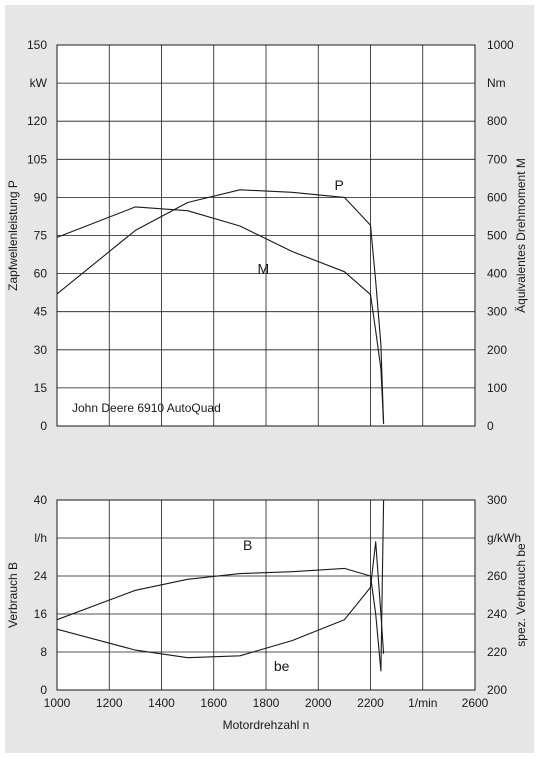 This screenshot has width=539, height=758. I want to click on series-line-be, so click(220, 600).